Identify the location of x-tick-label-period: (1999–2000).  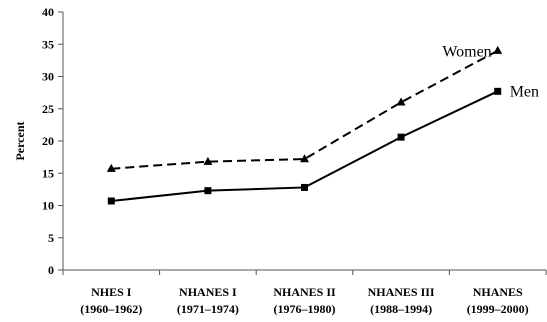
(498, 309).